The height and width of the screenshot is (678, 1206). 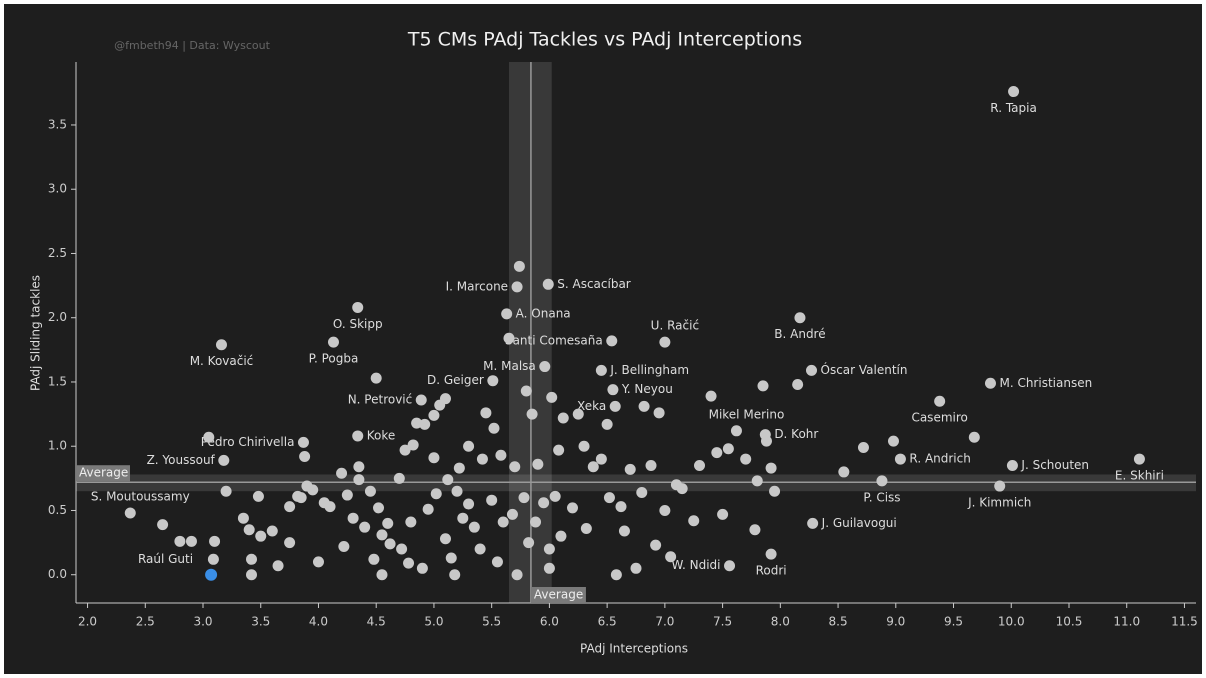 What do you see at coordinates (780, 622) in the screenshot?
I see `x-tick-label: 8.0` at bounding box center [780, 622].